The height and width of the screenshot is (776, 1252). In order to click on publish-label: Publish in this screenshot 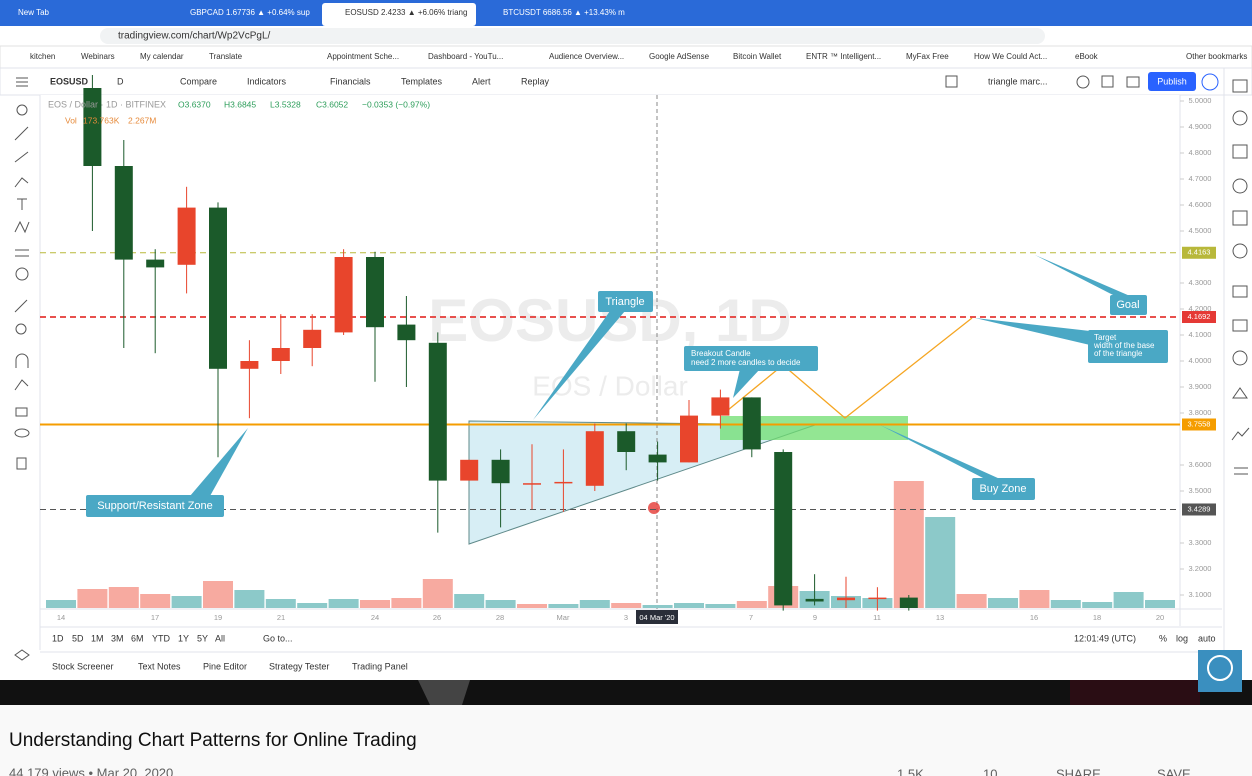, I will do `click(1172, 81)`.